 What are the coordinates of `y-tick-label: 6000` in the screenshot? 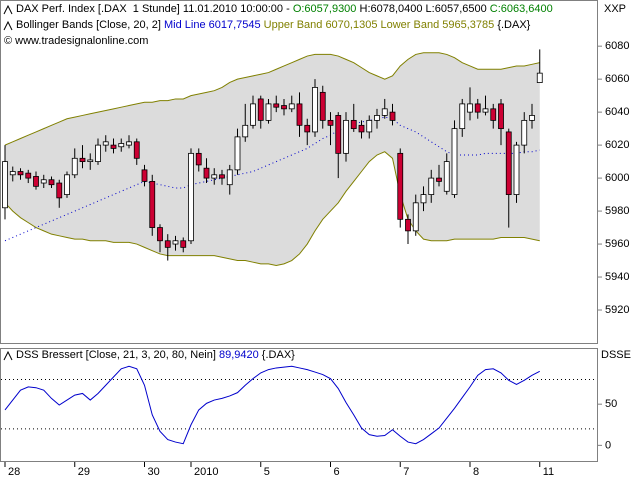 It's located at (617, 178).